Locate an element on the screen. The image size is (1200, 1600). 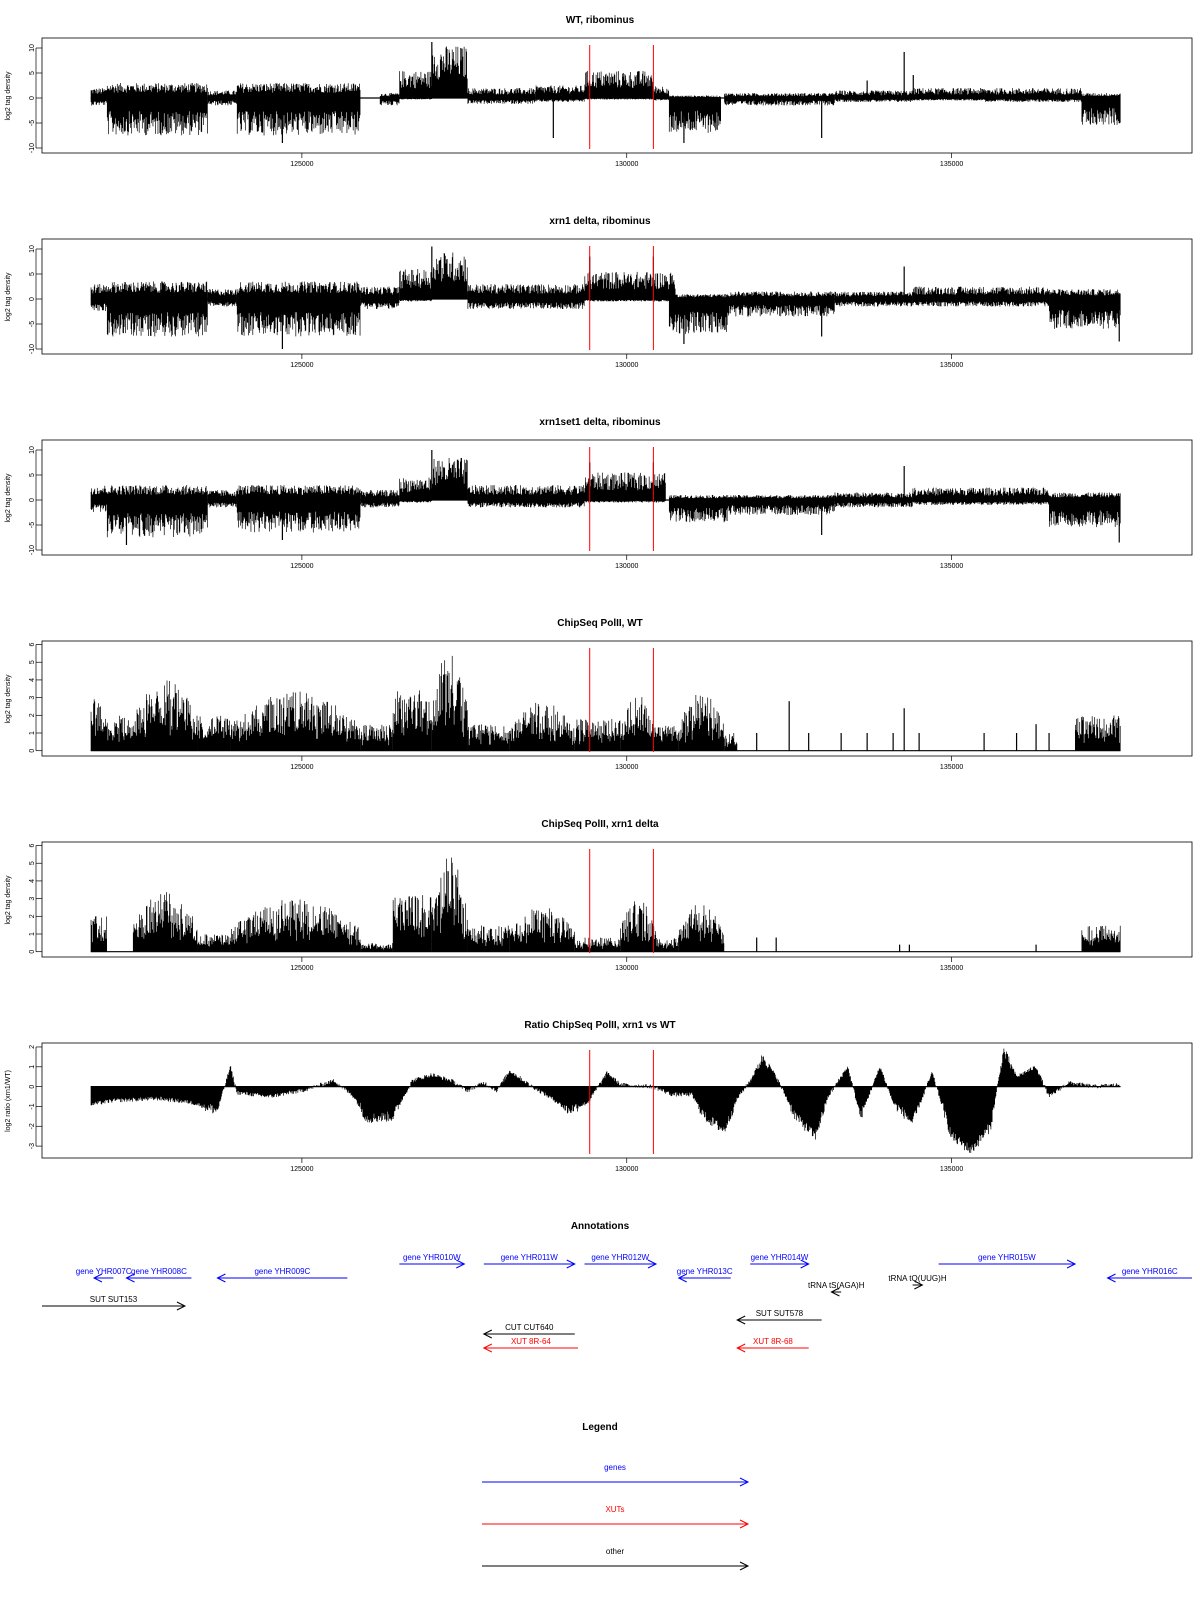
legend-item-gene: genes is located at coordinates (616, 1475).